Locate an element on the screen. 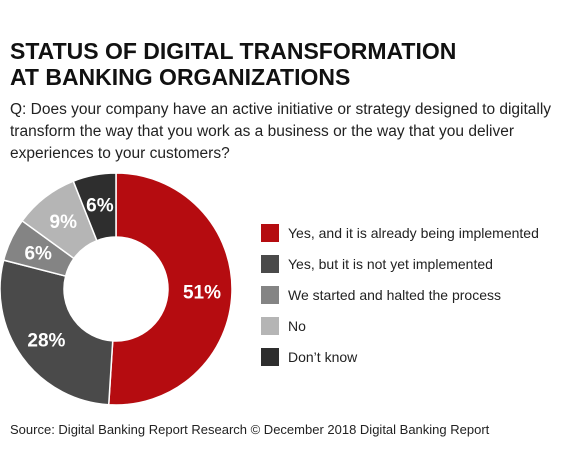 Image resolution: width=565 pixels, height=450 pixels. donut-label-implemented: 51% is located at coordinates (202, 293).